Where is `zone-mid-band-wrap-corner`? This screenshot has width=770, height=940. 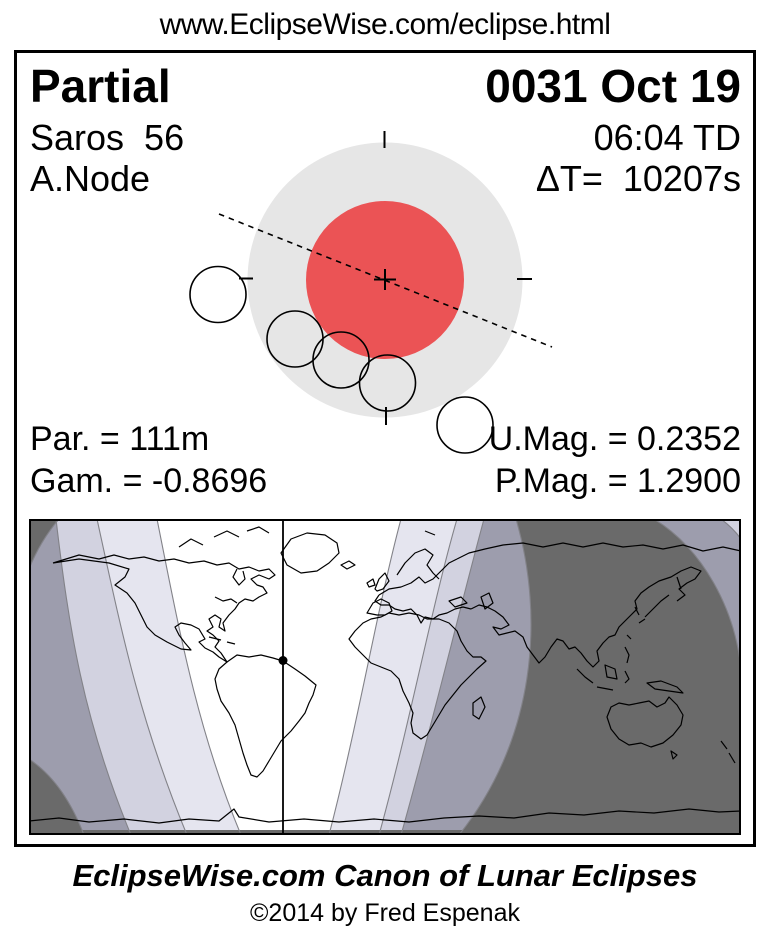 zone-mid-band-wrap-corner is located at coordinates (731, 529).